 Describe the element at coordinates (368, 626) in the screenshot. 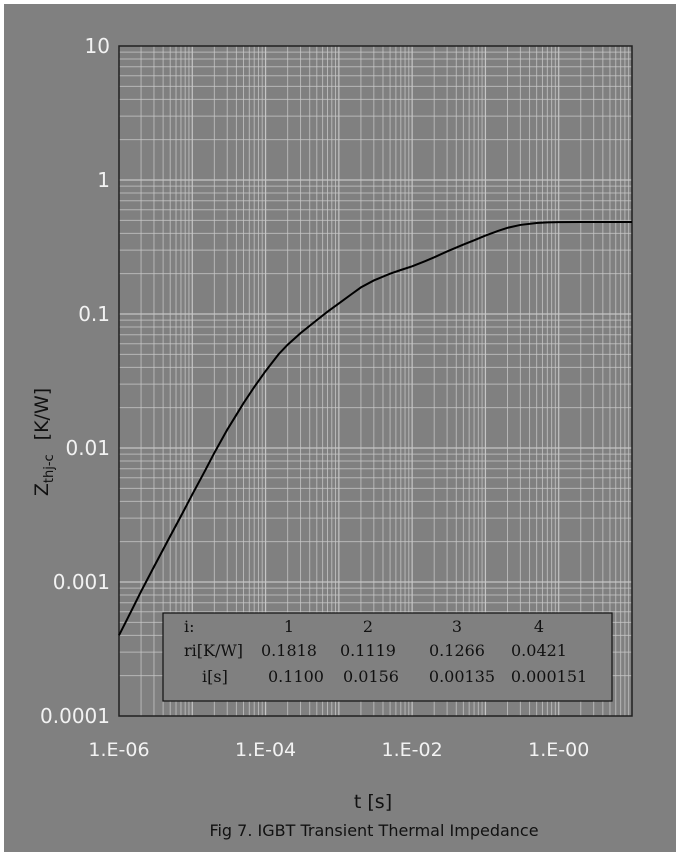

I see `table-header-2: 2` at that location.